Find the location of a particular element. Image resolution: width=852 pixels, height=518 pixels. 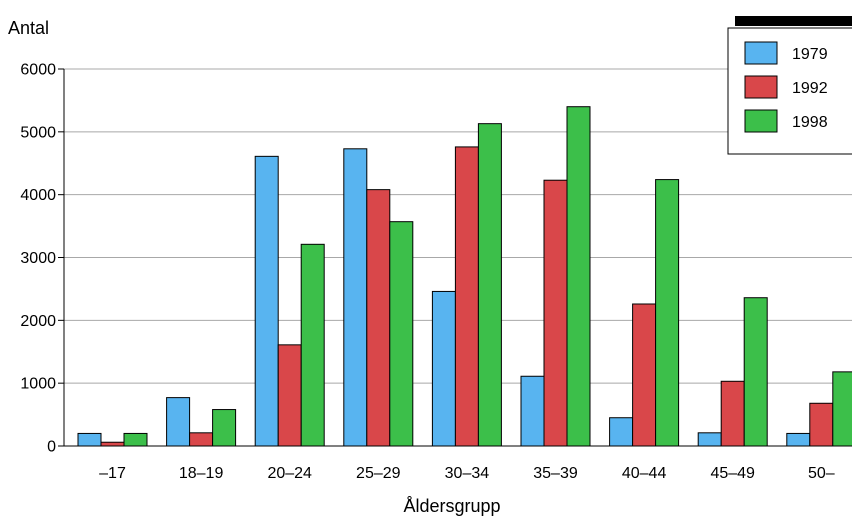

x-tick-label: 25–29 is located at coordinates (378, 473).